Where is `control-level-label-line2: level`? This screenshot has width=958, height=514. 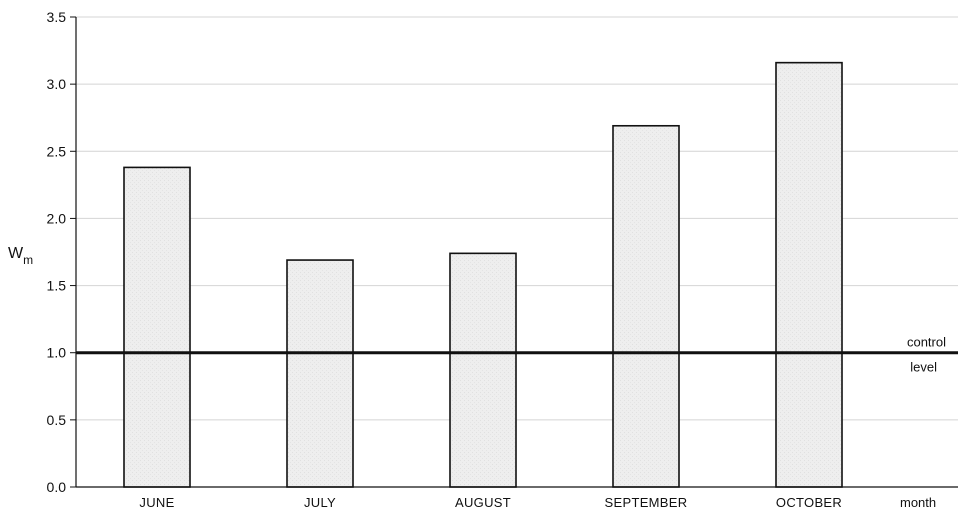
control-level-label-line2: level is located at coordinates (923, 367).